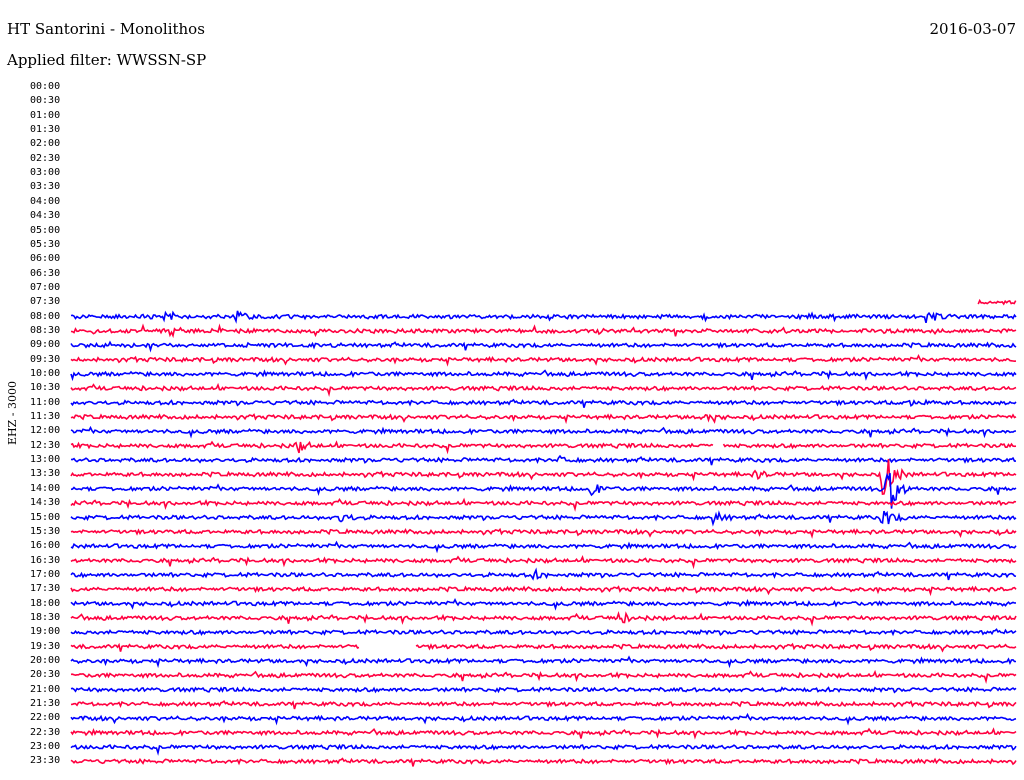  I want to click on time-tick-0630: 06:30, so click(45, 273).